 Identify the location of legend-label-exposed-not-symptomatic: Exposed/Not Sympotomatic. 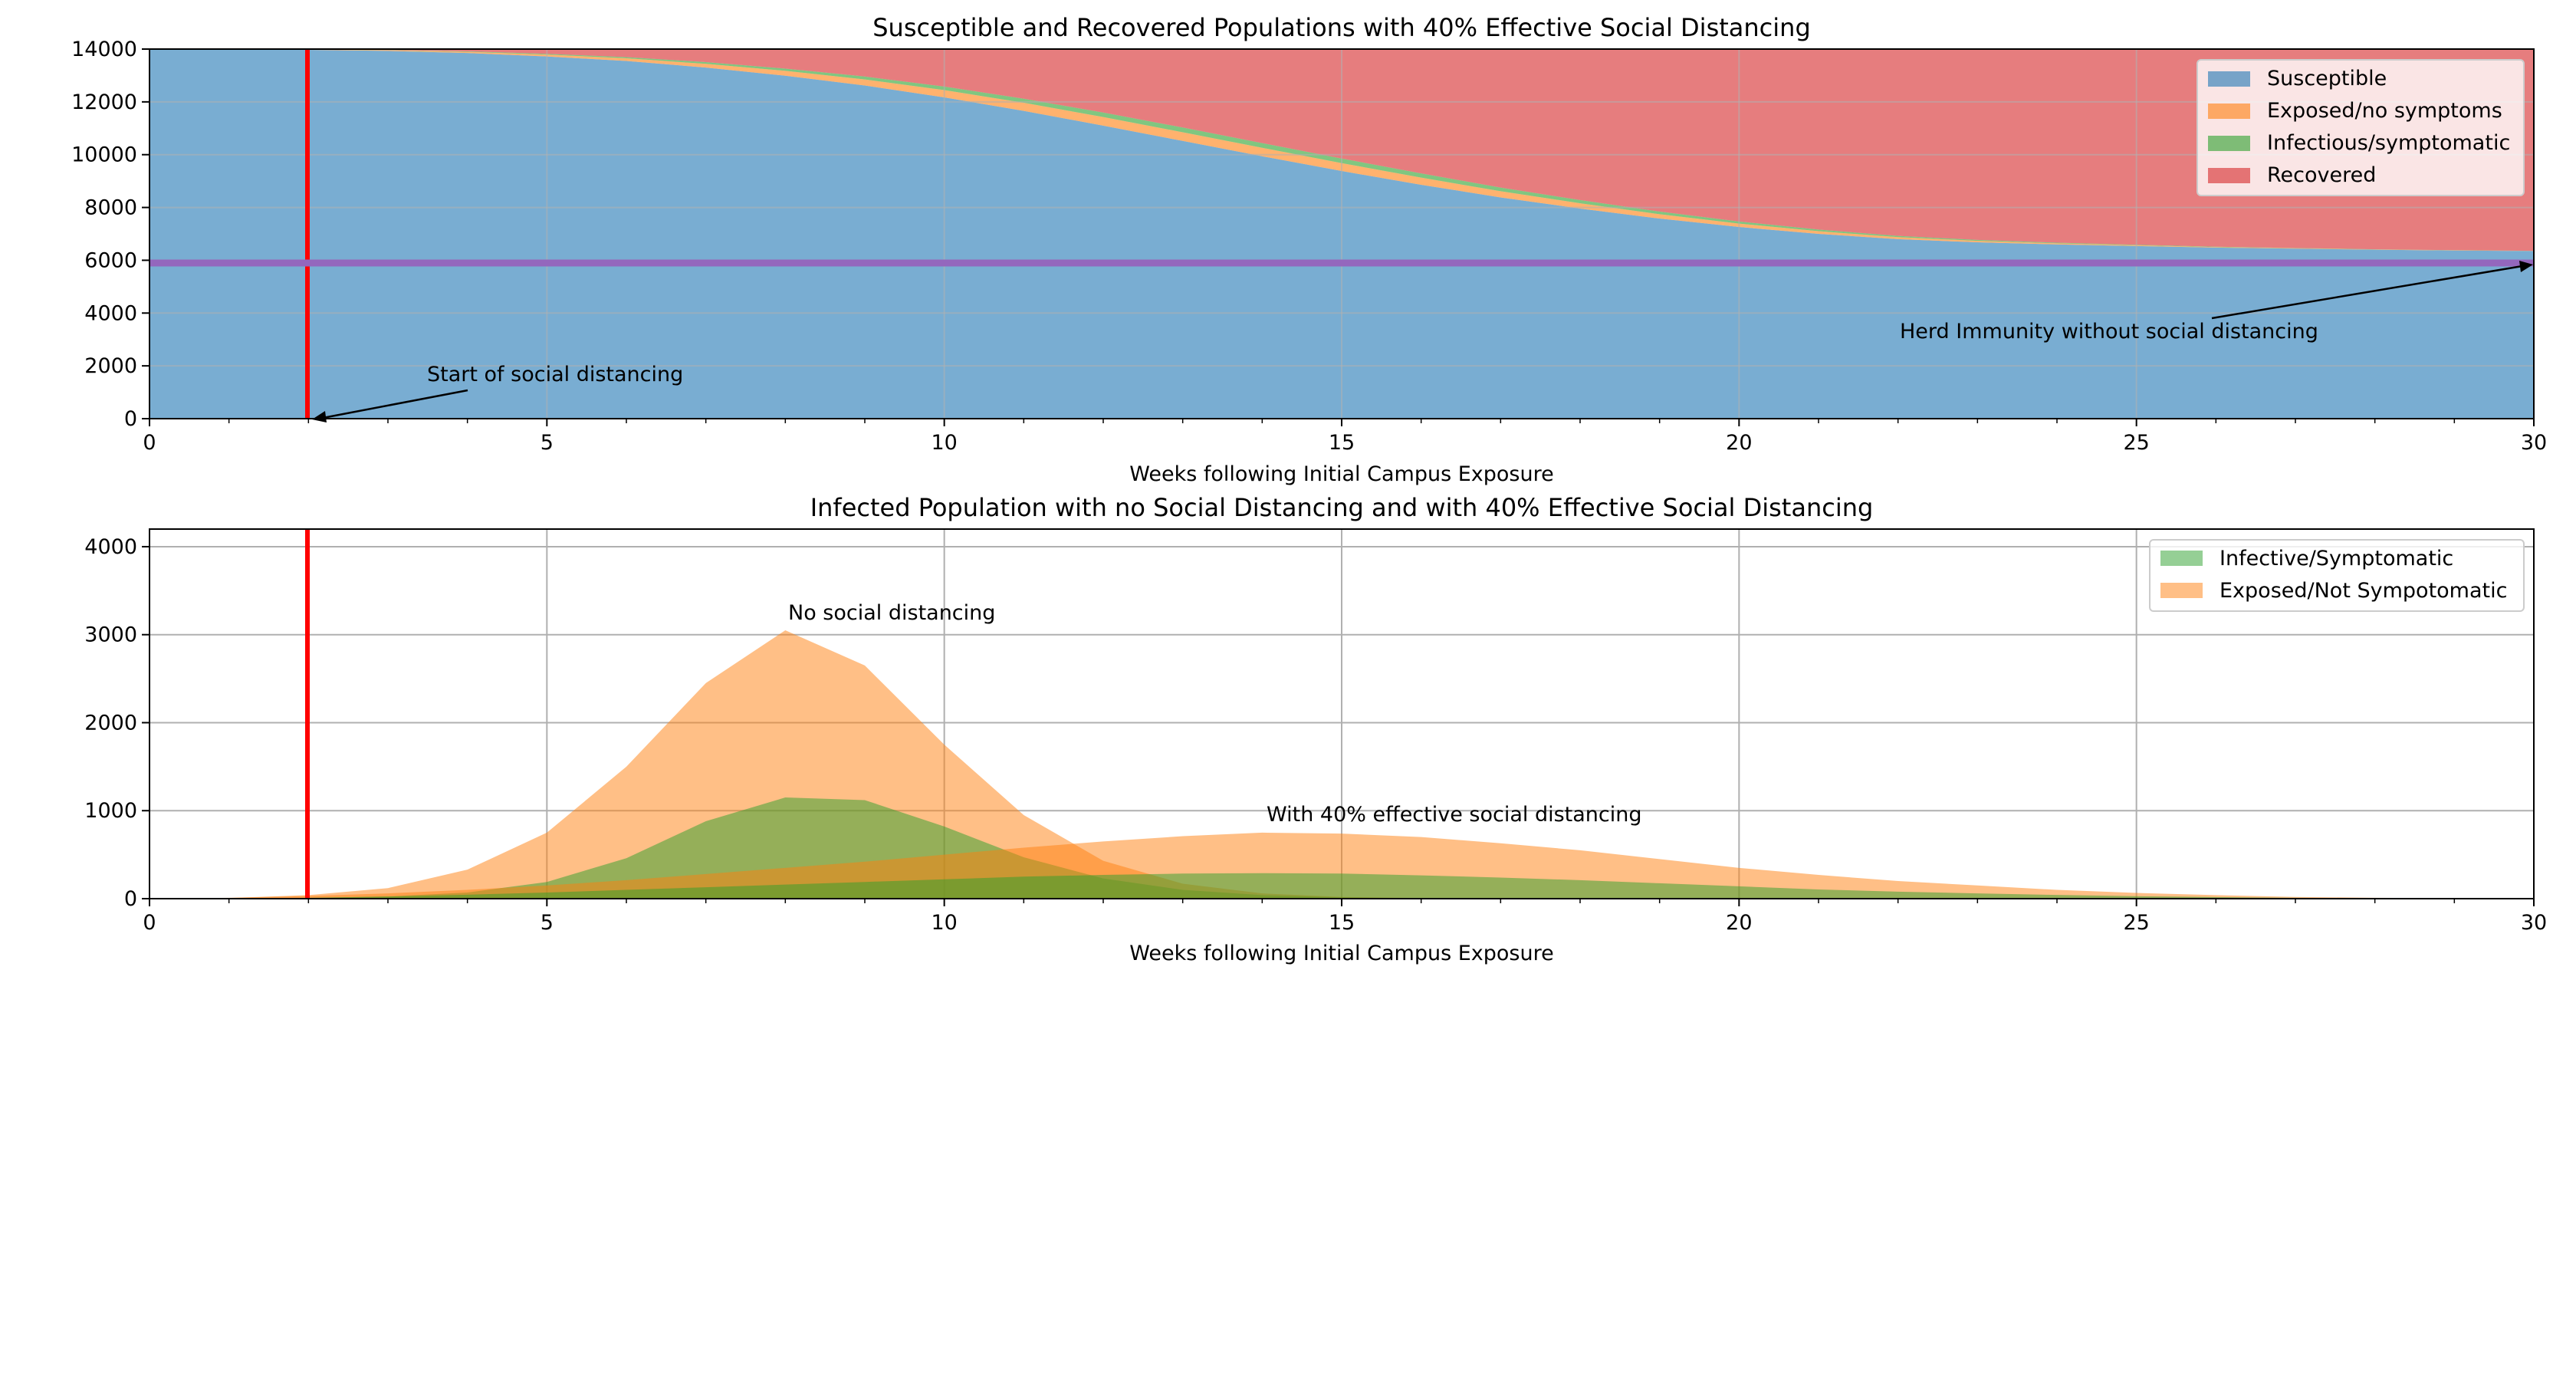
(2364, 591).